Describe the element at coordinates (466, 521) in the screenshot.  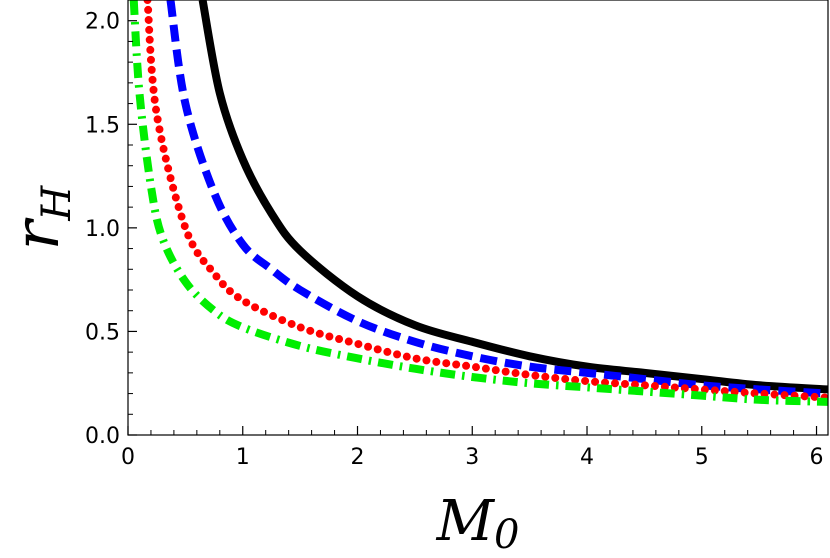
I see `x-axis-title-main: M` at that location.